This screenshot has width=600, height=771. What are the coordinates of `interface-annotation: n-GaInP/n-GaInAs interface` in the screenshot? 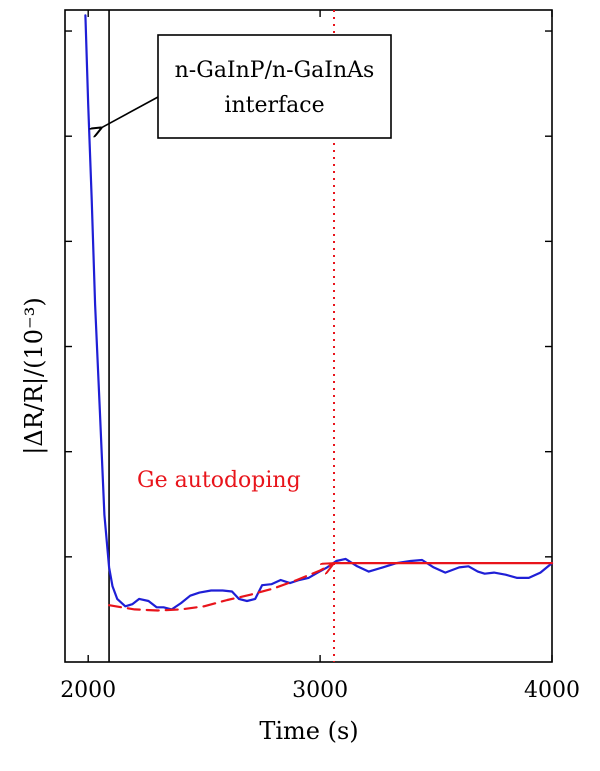 It's located at (246, 86).